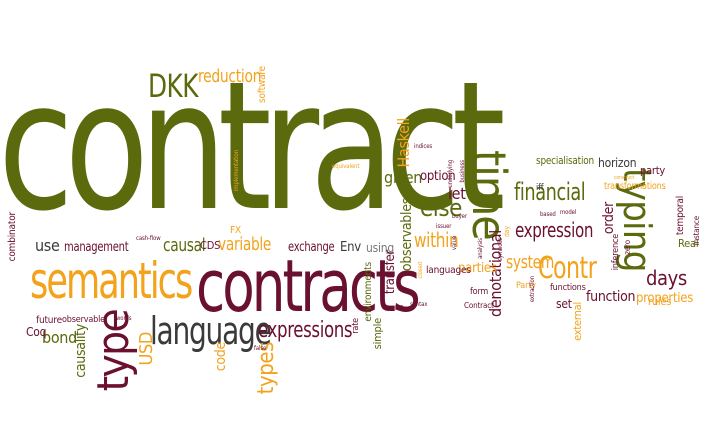  What do you see at coordinates (479, 305) in the screenshot?
I see `word-Contract: Contract` at bounding box center [479, 305].